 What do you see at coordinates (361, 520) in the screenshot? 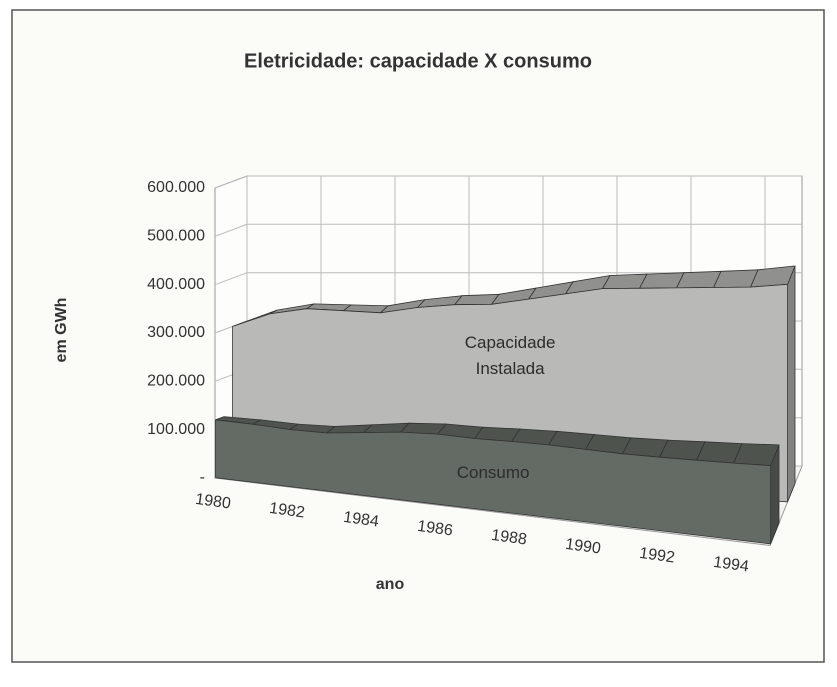
I see `x-tick-label: 1984` at bounding box center [361, 520].